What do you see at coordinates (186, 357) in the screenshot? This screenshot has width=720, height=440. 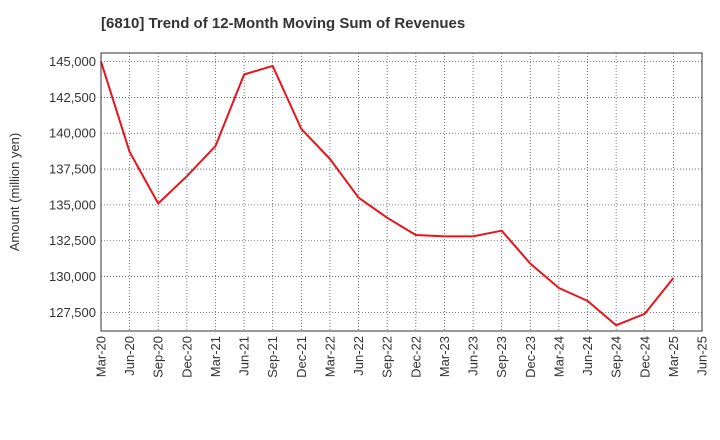 I see `x-tick-label: Dec-20` at bounding box center [186, 357].